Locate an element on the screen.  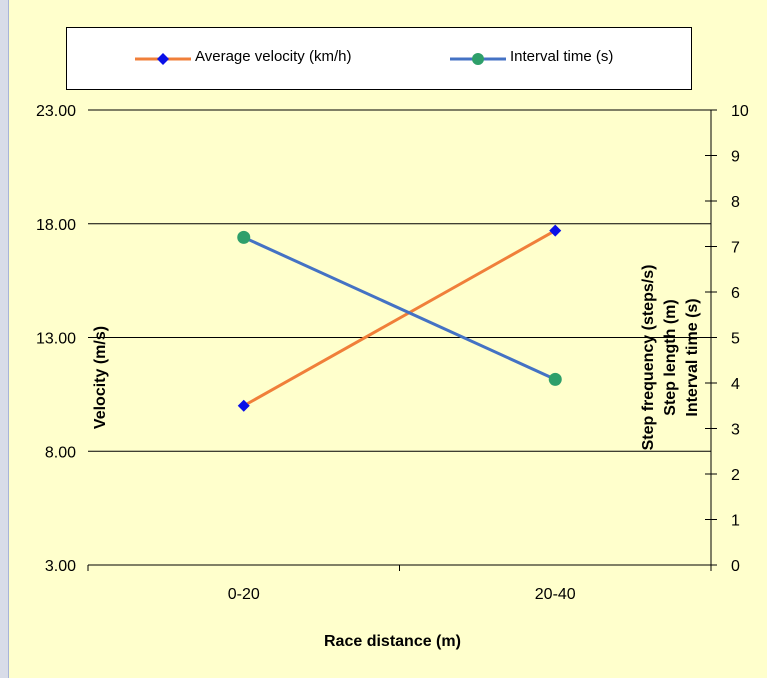
y-tick-label: 23.00 is located at coordinates (56, 111).